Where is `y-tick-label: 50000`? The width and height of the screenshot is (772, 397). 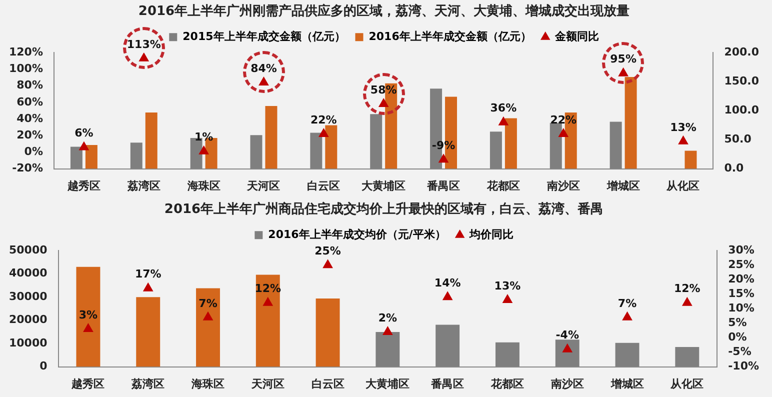
y-tick-label: 50000 is located at coordinates (28, 249).